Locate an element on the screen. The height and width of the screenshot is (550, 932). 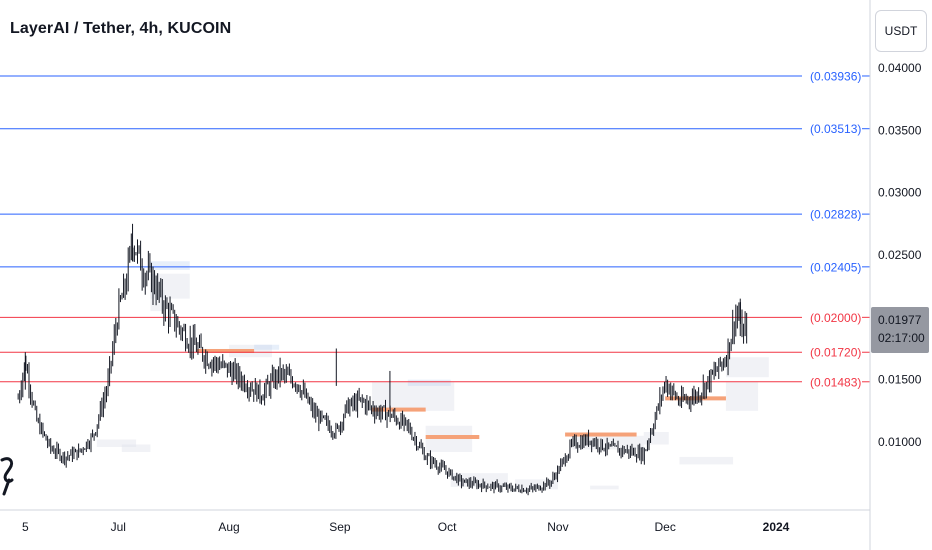
y-tick-label: 0.02500 is located at coordinates (900, 255).